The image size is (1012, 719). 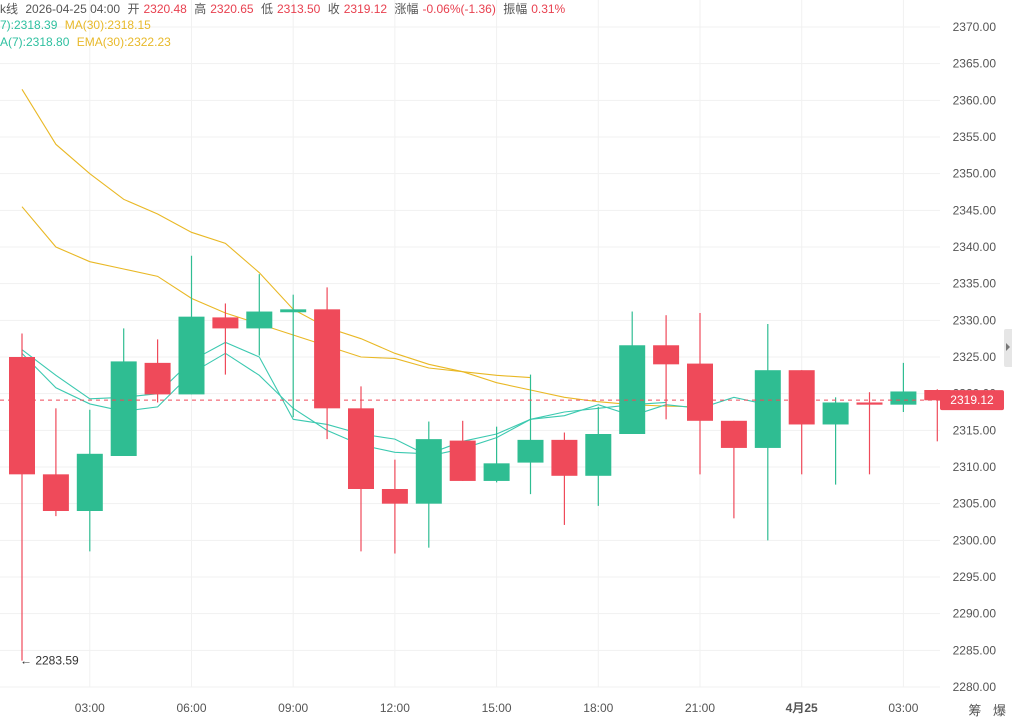 I want to click on open-label: 开, so click(x=133, y=9).